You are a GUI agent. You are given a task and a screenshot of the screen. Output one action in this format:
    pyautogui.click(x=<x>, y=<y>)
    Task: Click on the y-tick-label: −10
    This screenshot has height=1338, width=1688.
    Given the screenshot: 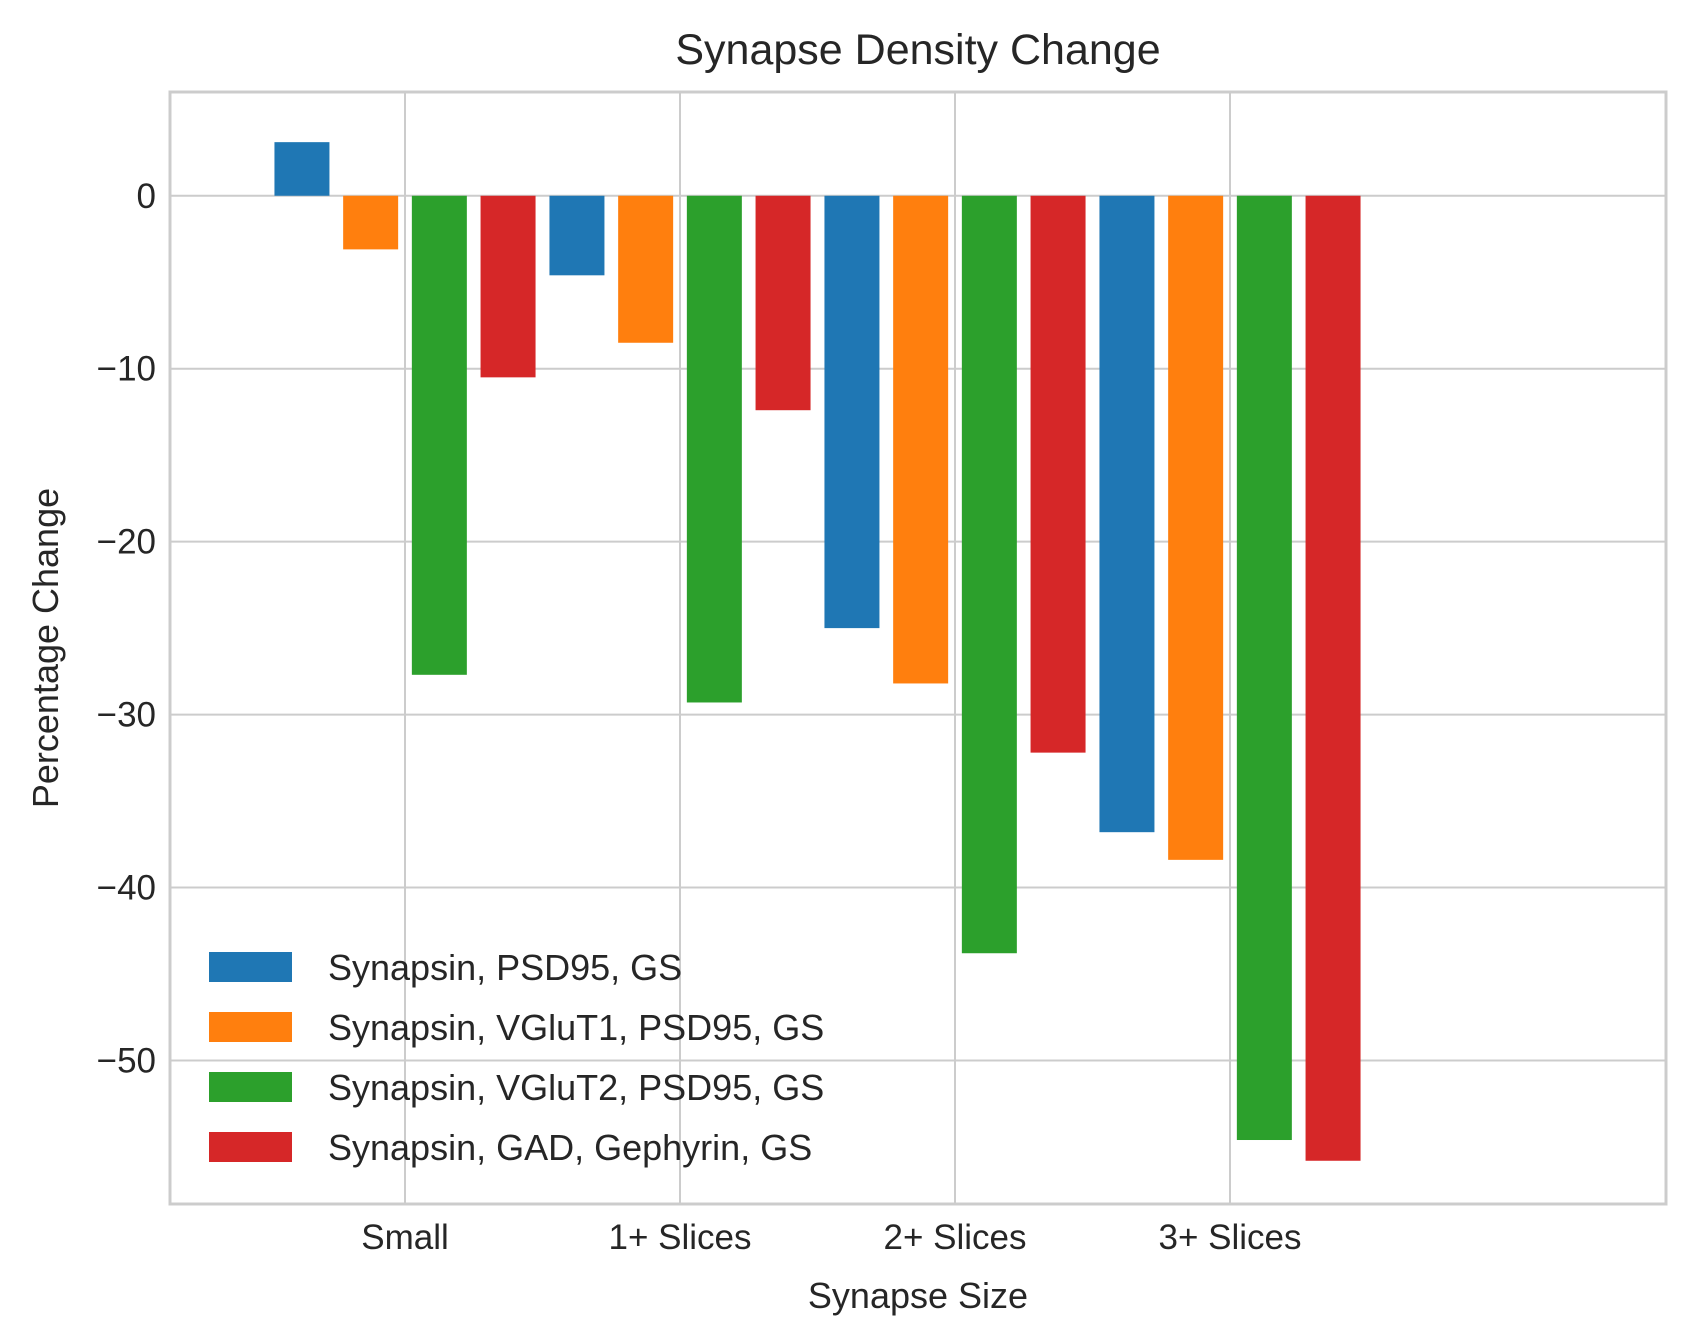 What is the action you would take?
    pyautogui.click(x=126, y=369)
    